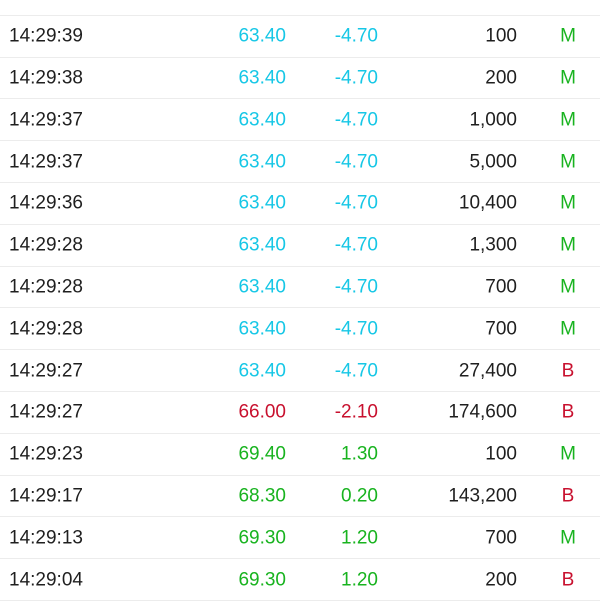 The width and height of the screenshot is (600, 601). Describe the element at coordinates (46, 496) in the screenshot. I see `trade-time: 14:29:17` at that location.